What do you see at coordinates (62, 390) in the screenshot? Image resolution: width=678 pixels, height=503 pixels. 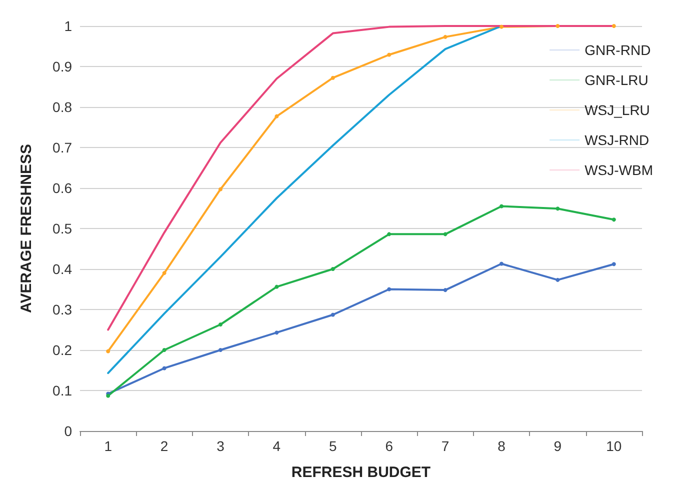 I see `y-tick-label: 0.1` at bounding box center [62, 390].